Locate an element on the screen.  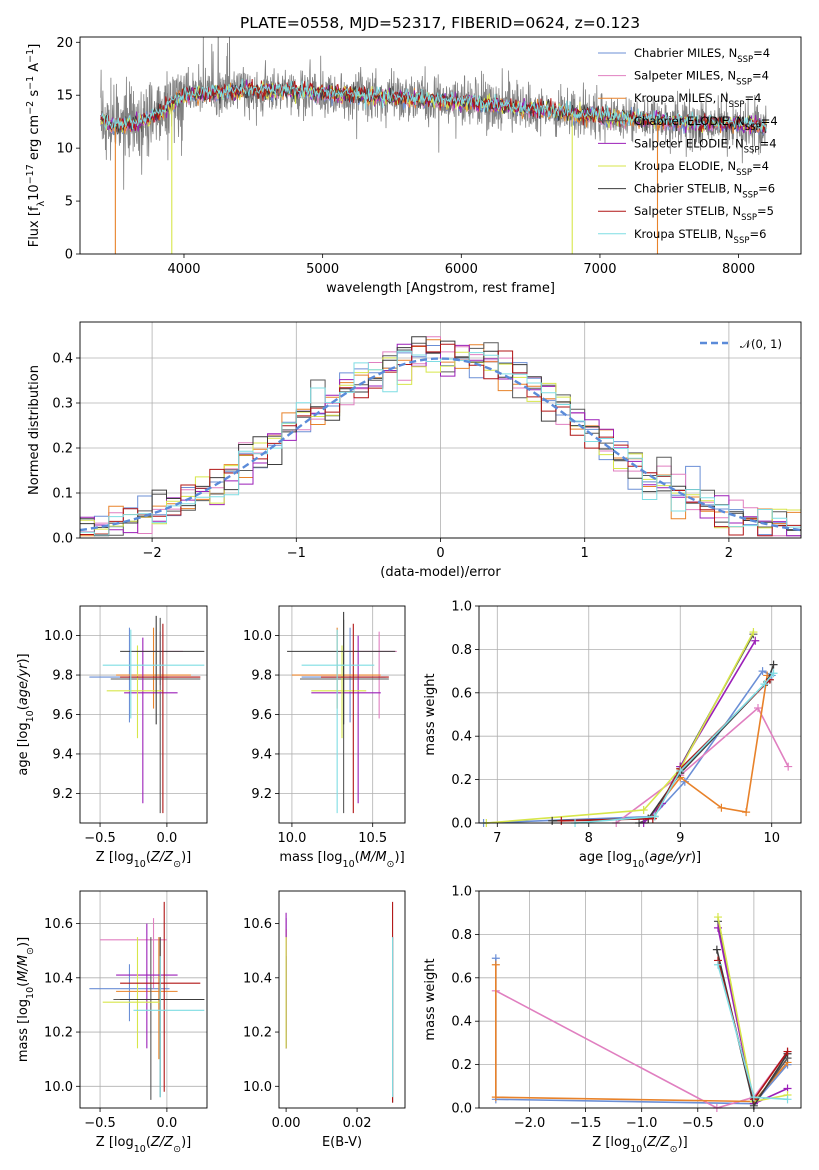
y-axis-label: mass [log10(M/M⊙)] is located at coordinates (26, 999).